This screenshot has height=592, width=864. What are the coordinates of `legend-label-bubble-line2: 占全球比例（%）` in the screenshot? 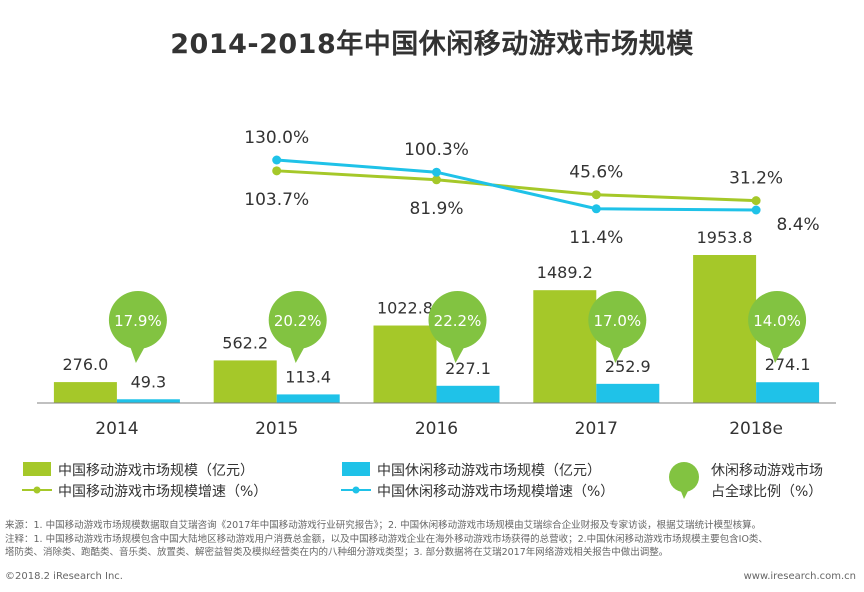 It's located at (766, 491).